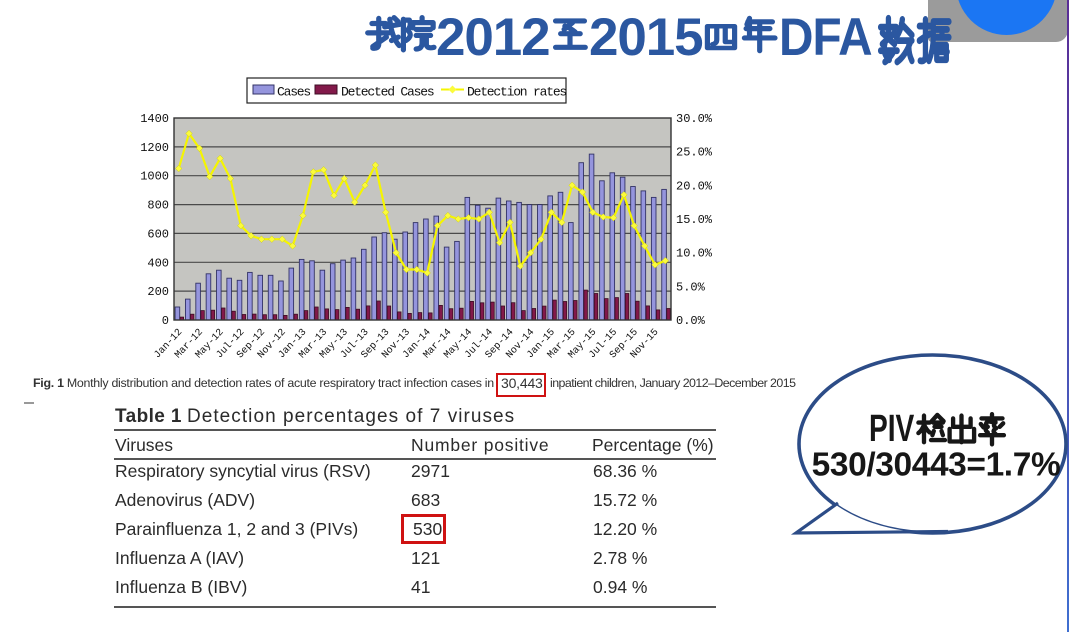 The width and height of the screenshot is (1080, 632). I want to click on svg-text: 0, so click(165, 321).